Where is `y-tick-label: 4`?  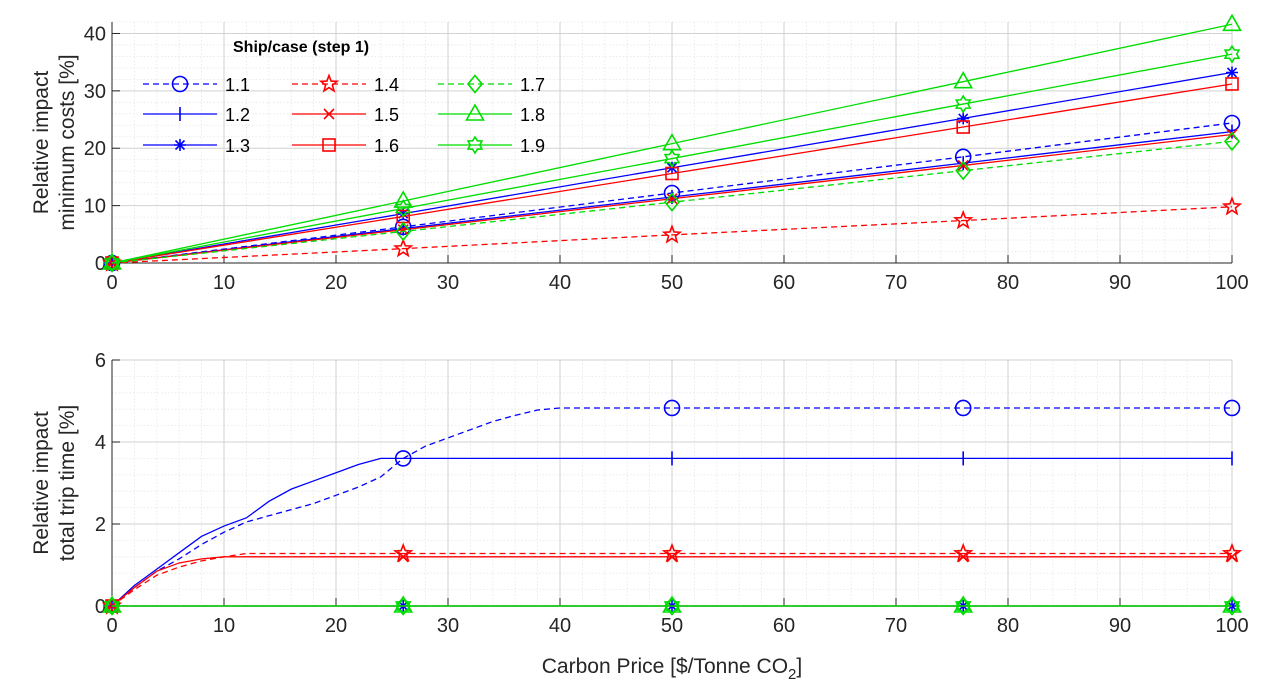
y-tick-label: 4 is located at coordinates (100, 443).